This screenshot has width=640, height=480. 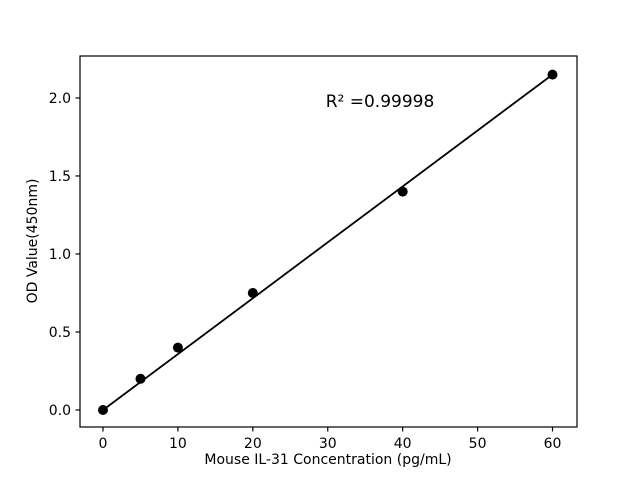 I want to click on x-tick-label-20: 20, so click(x=253, y=444).